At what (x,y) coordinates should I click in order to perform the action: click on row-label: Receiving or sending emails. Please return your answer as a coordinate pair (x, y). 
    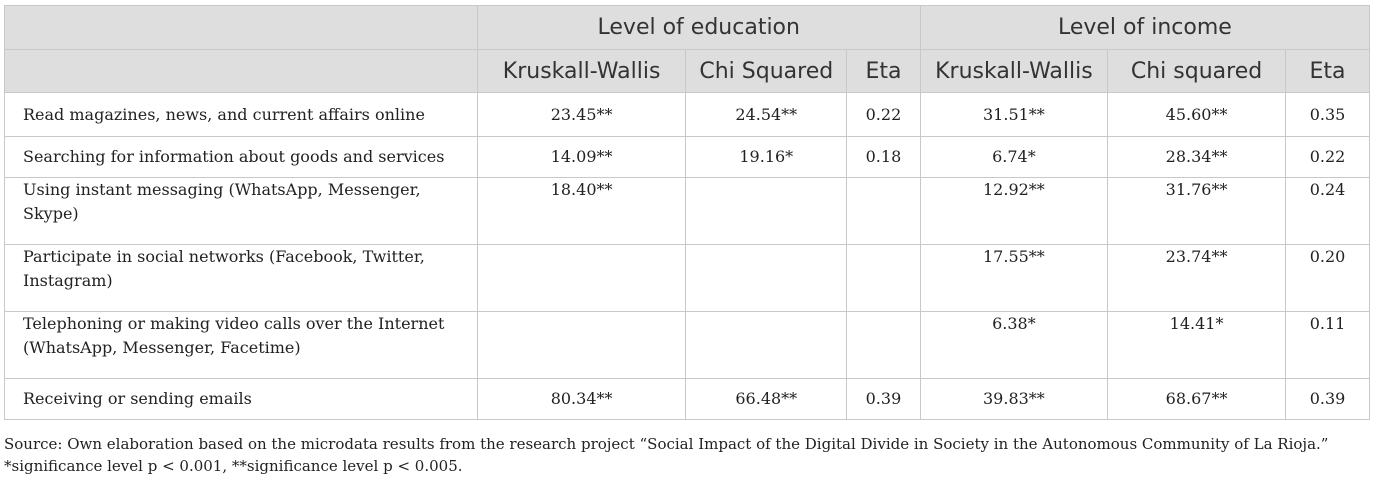
    Looking at the image, I should click on (241, 399).